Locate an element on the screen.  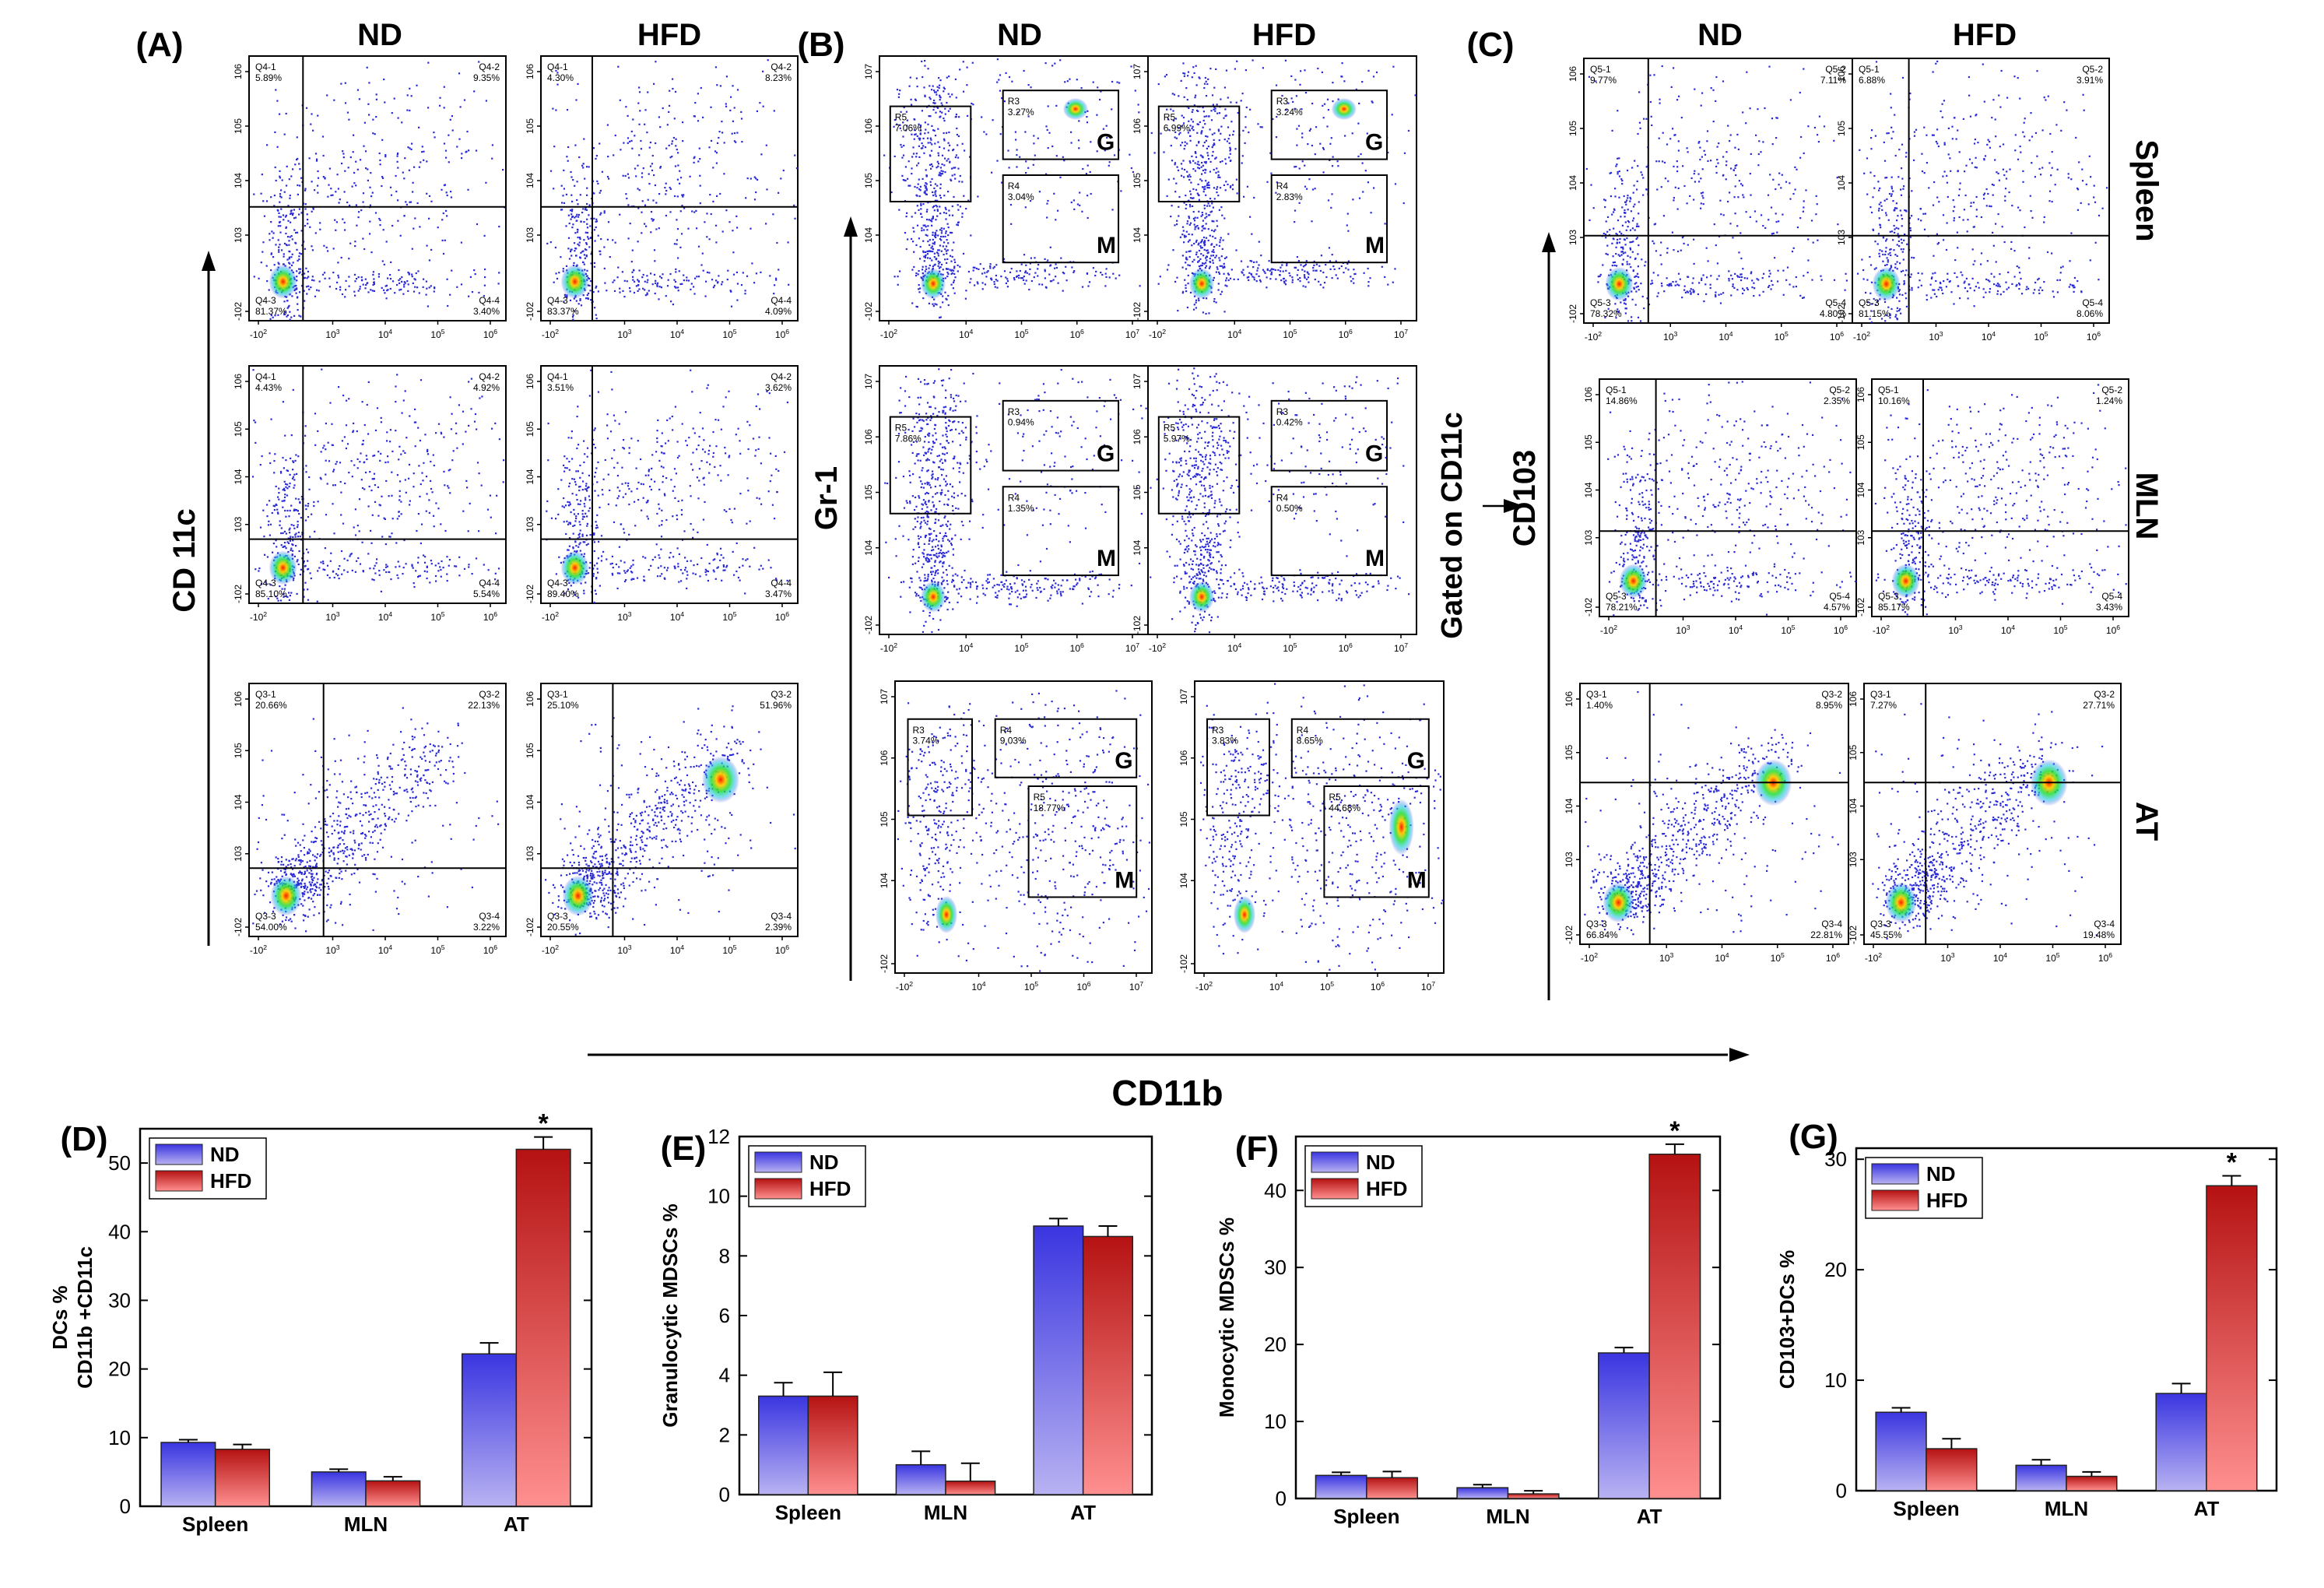
x-tick-label: 10⁴ is located at coordinates (385, 616).